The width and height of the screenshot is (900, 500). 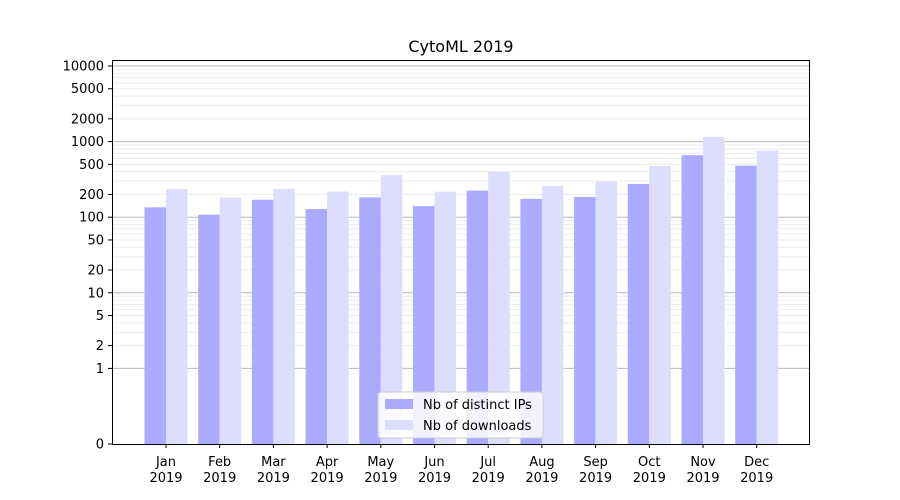 What do you see at coordinates (95, 240) in the screenshot?
I see `y-tick-label: 50` at bounding box center [95, 240].